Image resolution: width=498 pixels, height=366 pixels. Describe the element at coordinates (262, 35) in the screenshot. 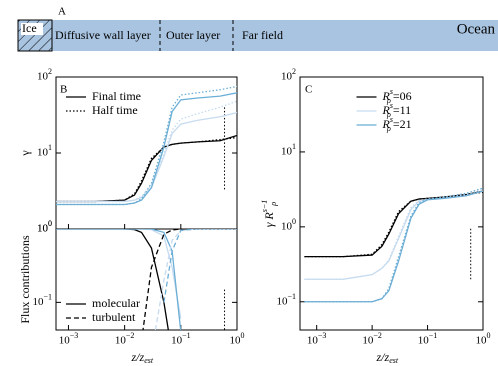

I see `region-label: Far field` at that location.